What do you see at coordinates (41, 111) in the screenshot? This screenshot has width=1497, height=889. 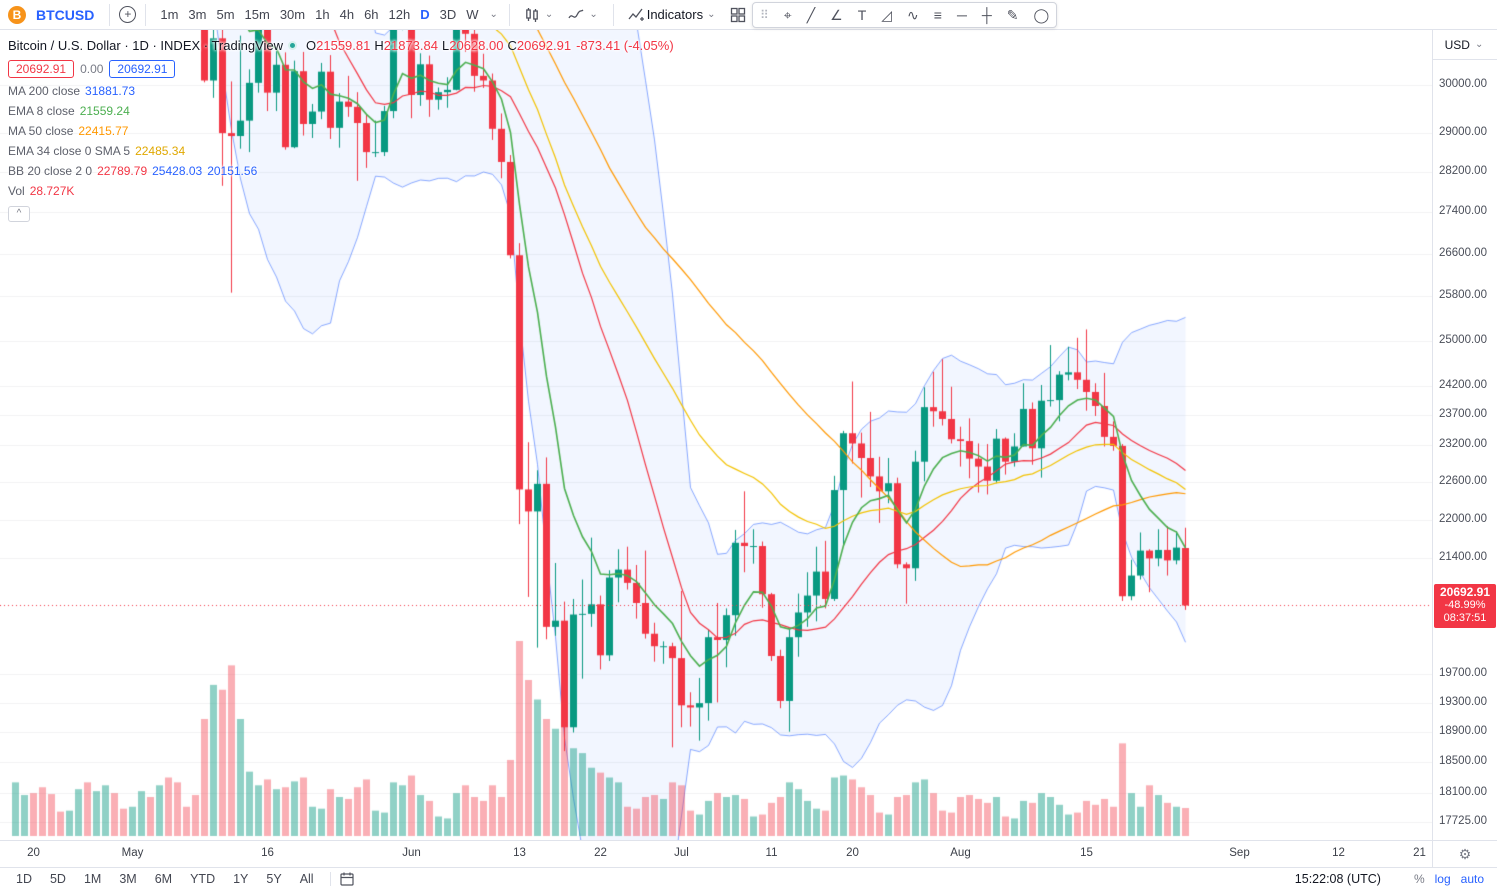 I see `indicator-label: EMA 8 close` at bounding box center [41, 111].